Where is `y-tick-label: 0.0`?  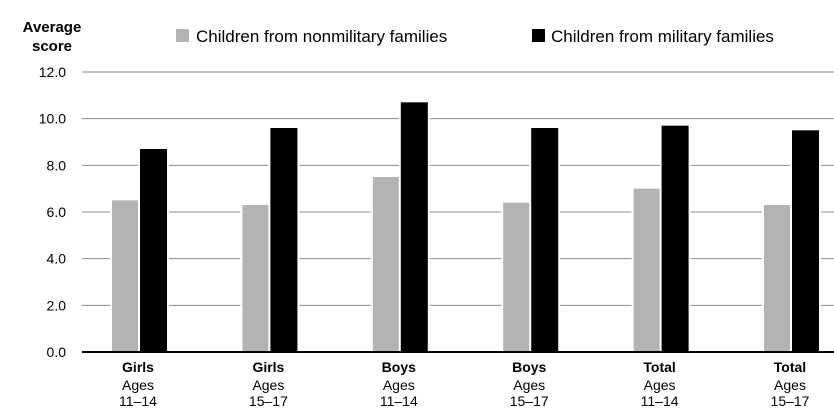 y-tick-label: 0.0 is located at coordinates (57, 352).